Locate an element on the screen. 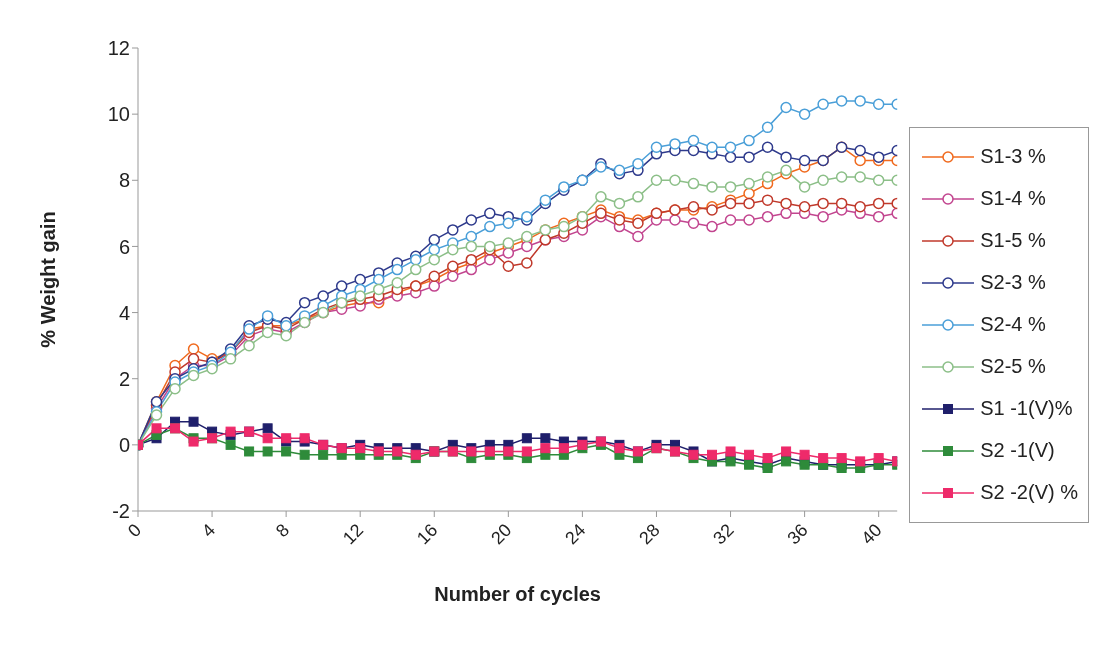 The image size is (1109, 649). x-tick-label: 28 is located at coordinates (649, 534).